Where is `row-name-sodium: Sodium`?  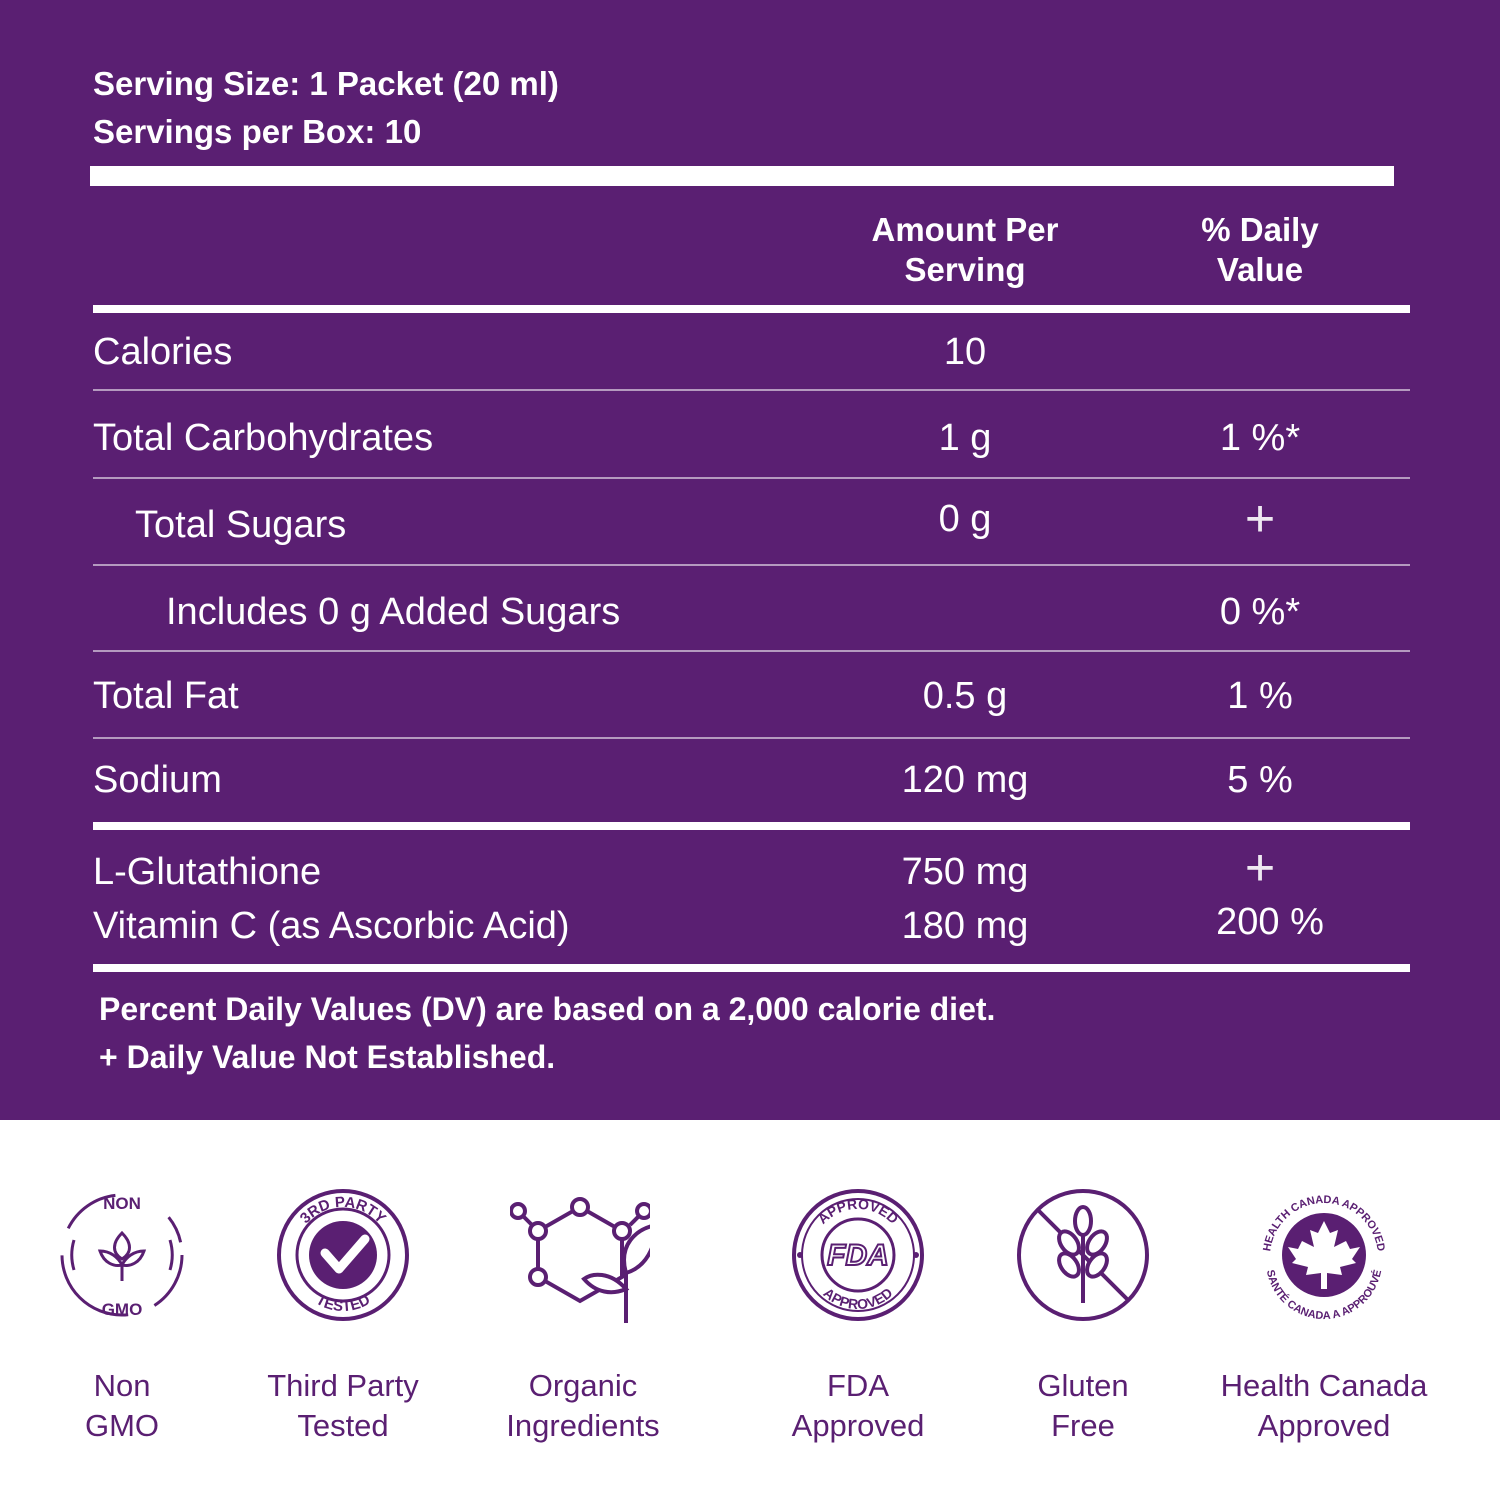 row-name-sodium: Sodium is located at coordinates (157, 780).